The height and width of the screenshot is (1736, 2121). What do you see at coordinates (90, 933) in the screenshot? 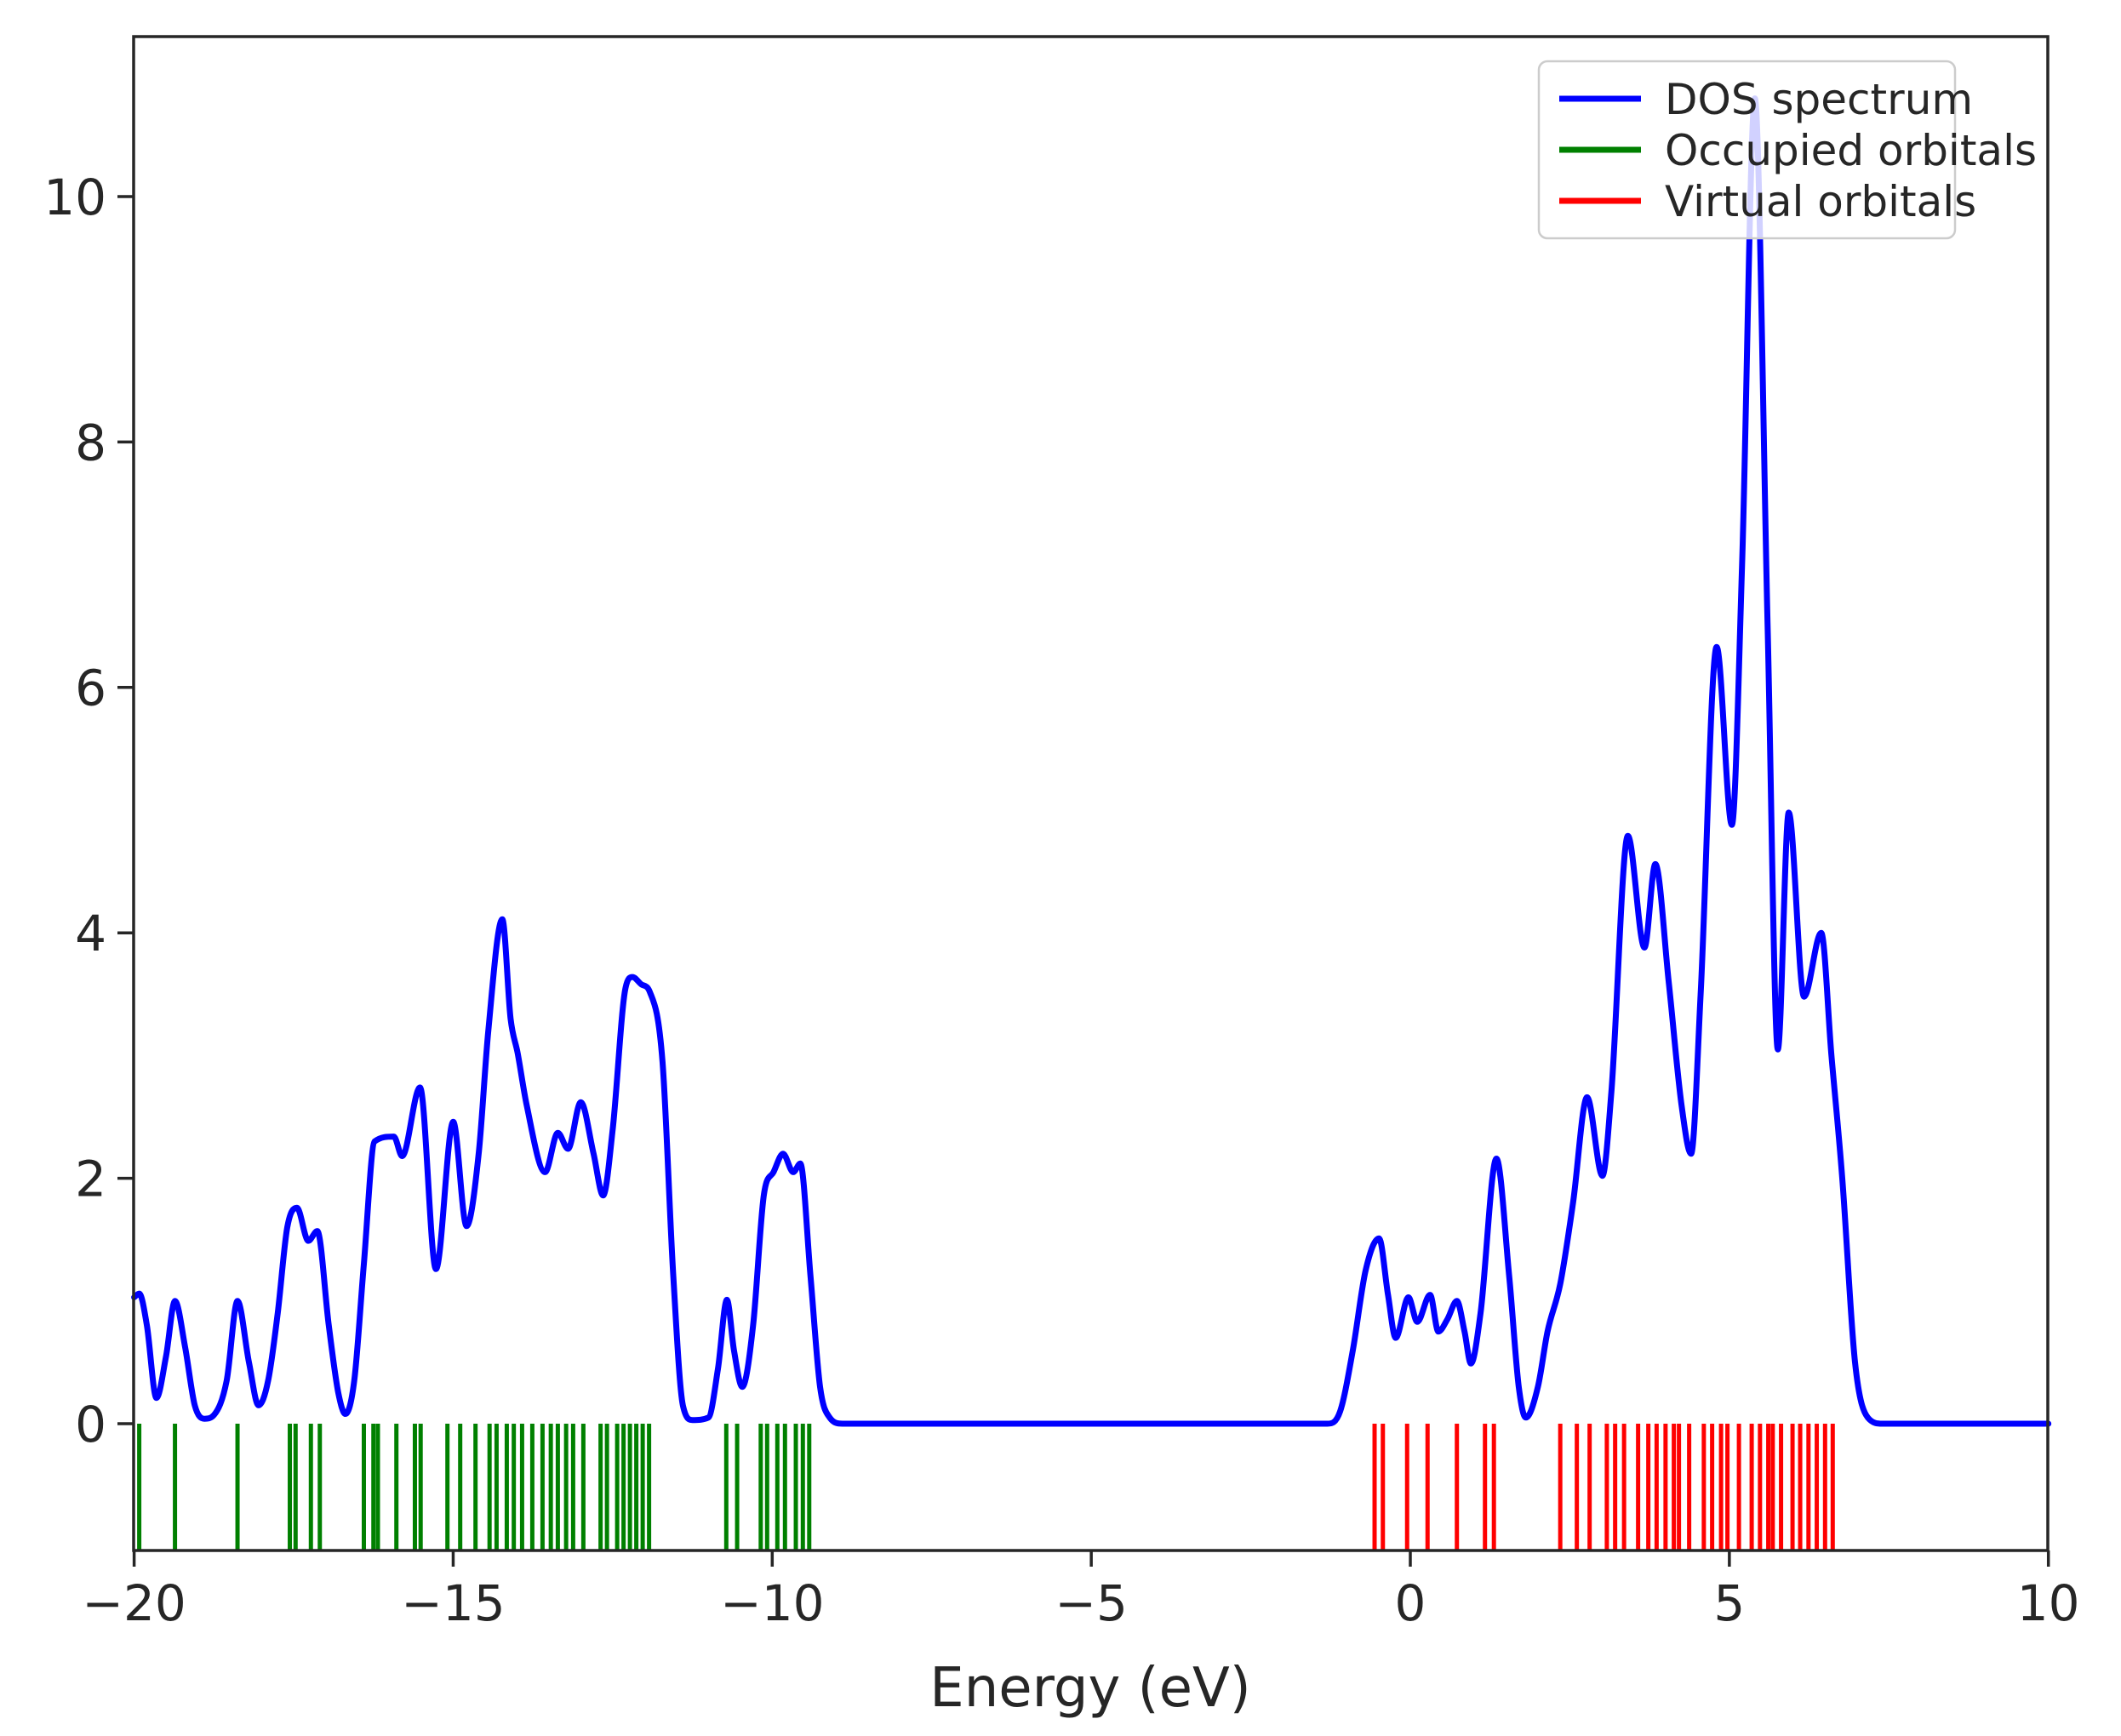
I see `y-tick-label: 4` at bounding box center [90, 933].